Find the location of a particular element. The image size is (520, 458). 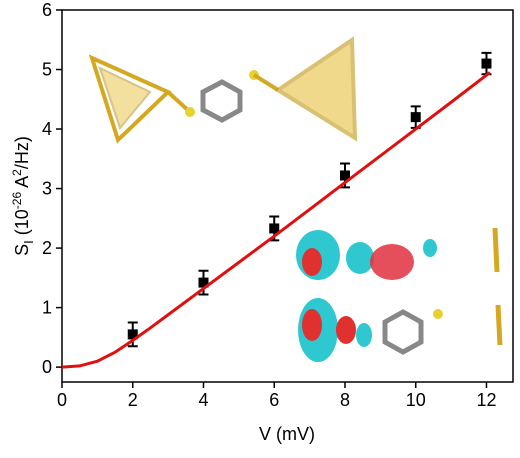

inset-top is located at coordinates (223, 90).